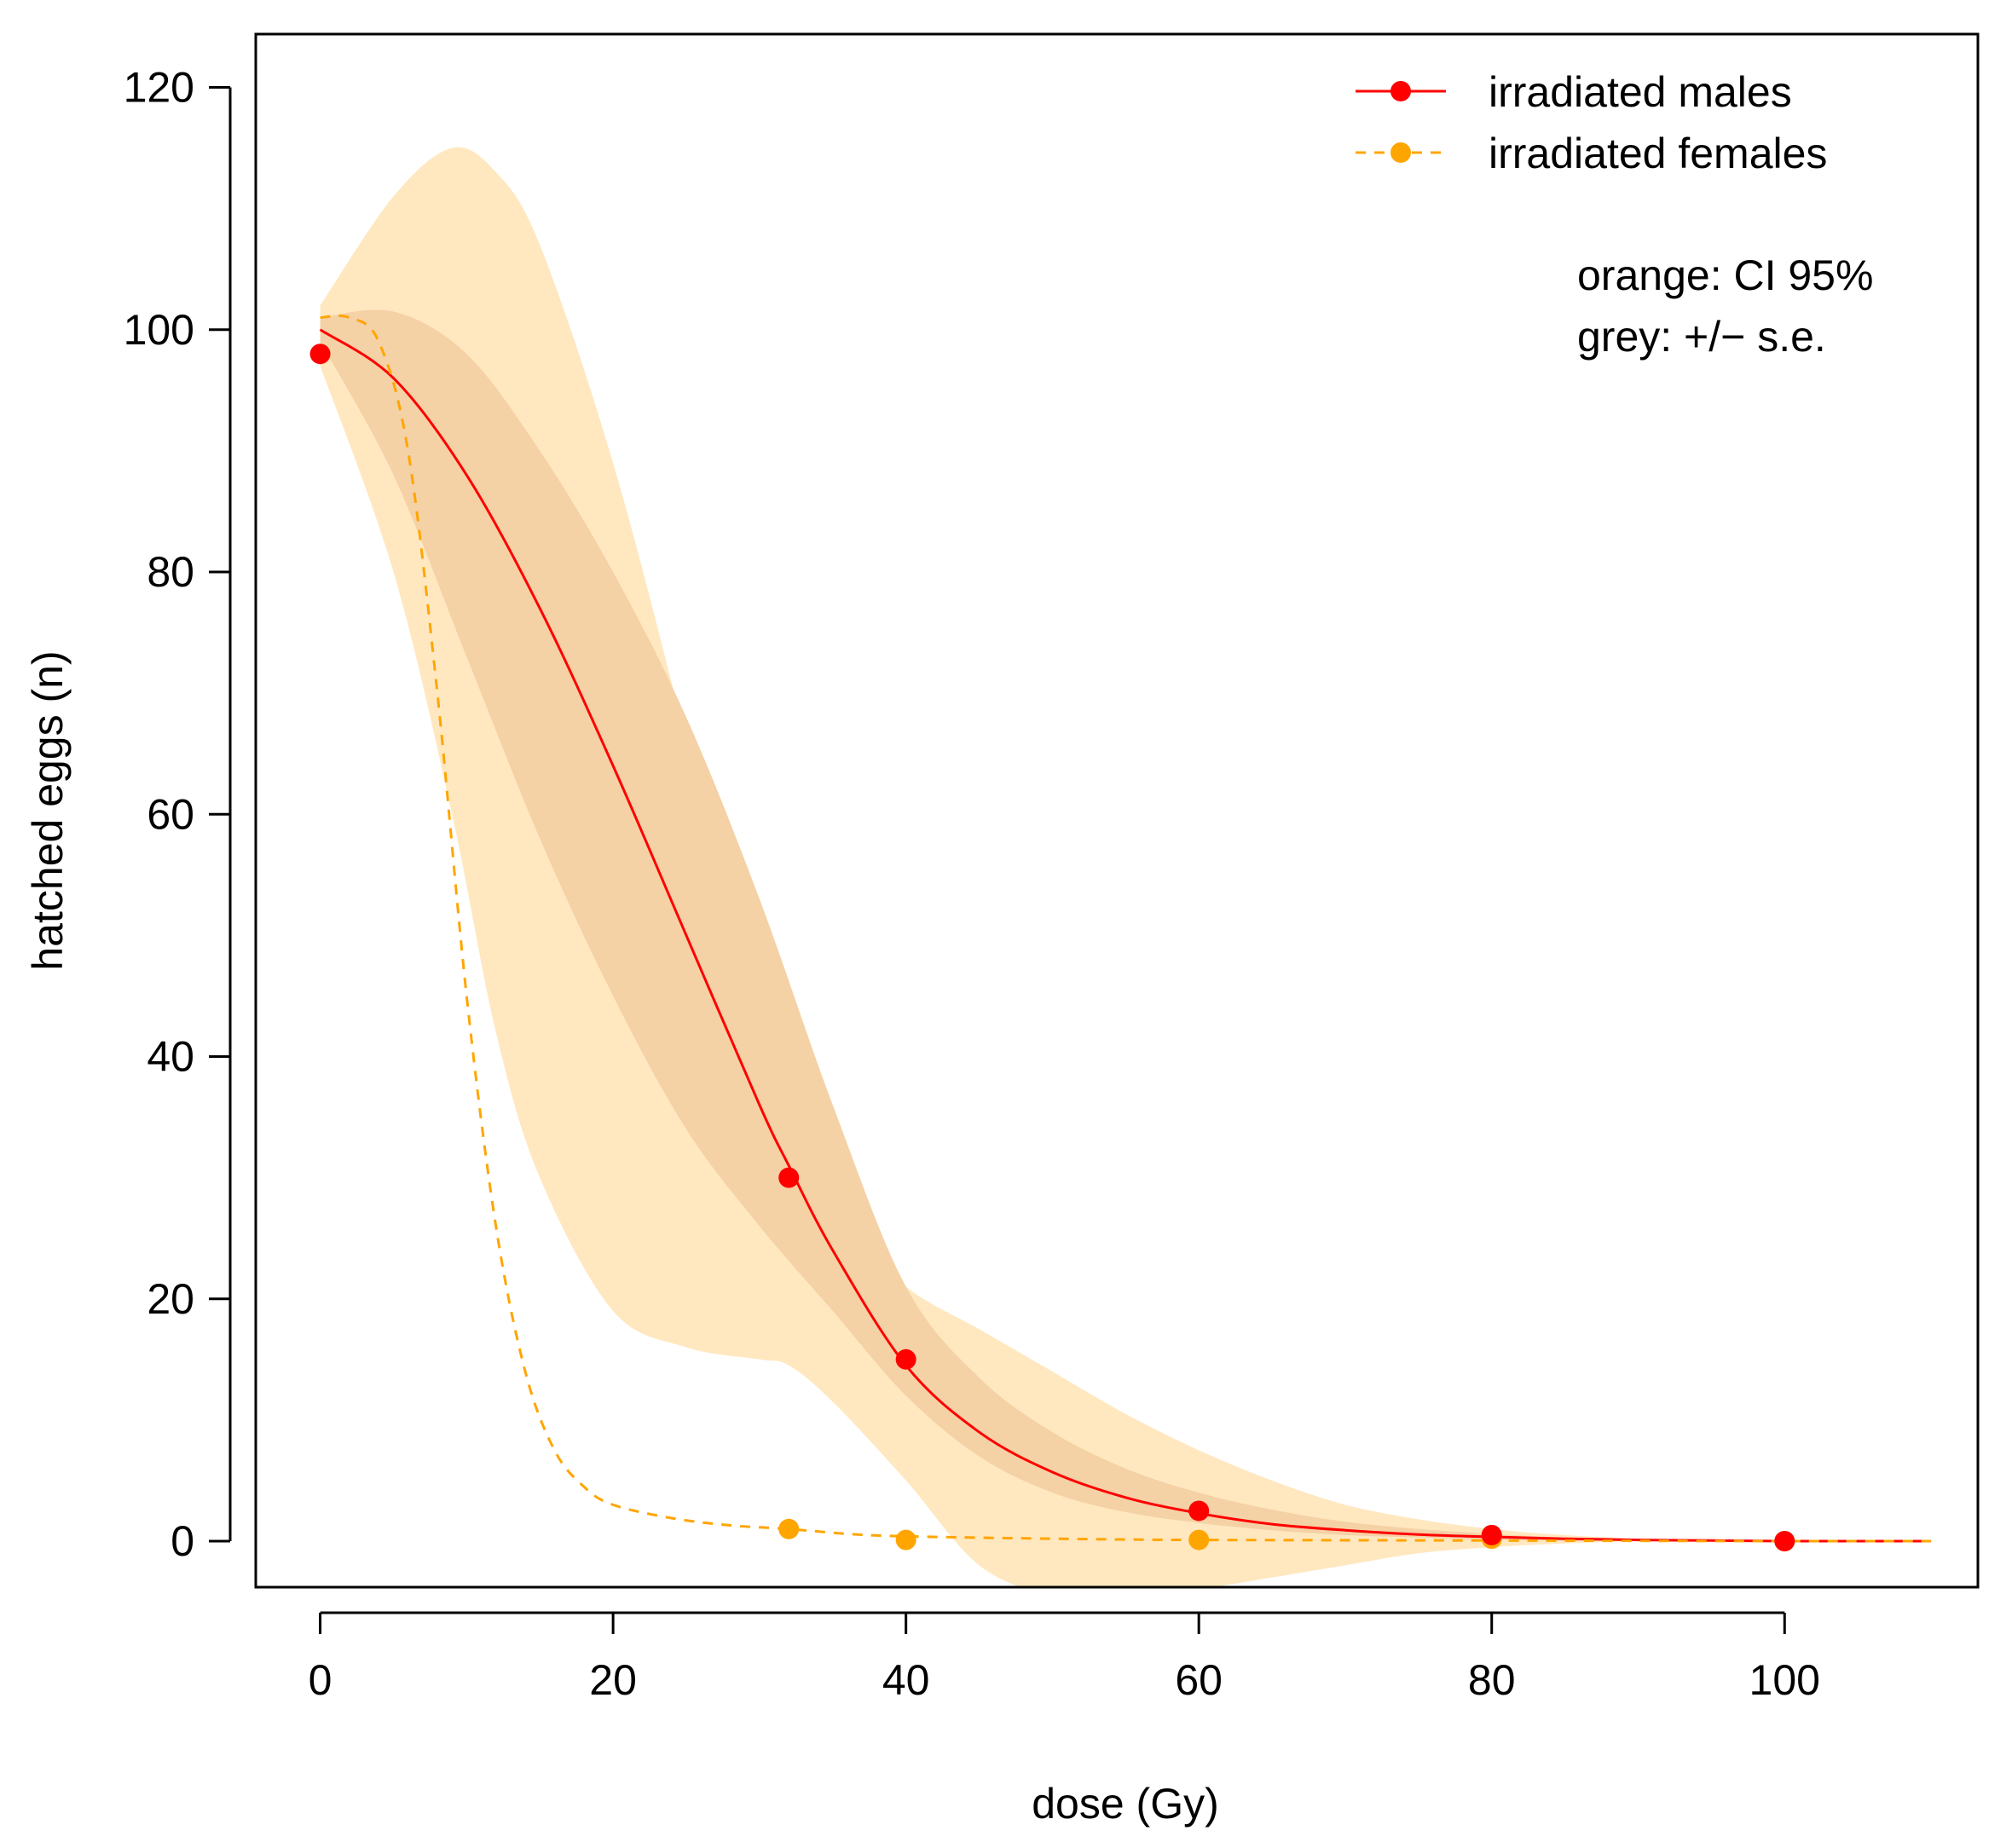 The image size is (2012, 1848). Describe the element at coordinates (613, 1680) in the screenshot. I see `x-tick-label-20: 20` at that location.